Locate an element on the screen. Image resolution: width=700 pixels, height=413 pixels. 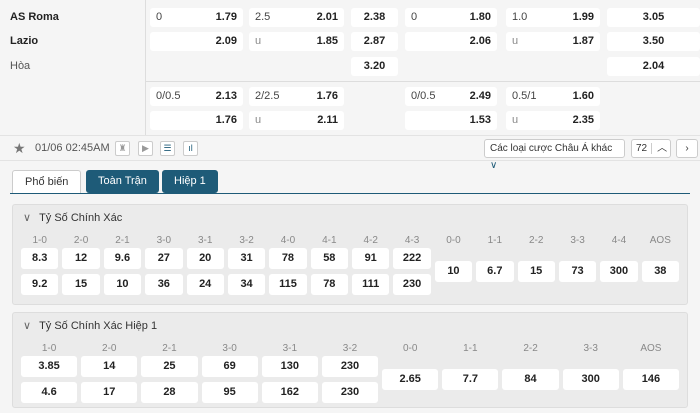
score-odds-away: 95 is located at coordinates (229, 392).